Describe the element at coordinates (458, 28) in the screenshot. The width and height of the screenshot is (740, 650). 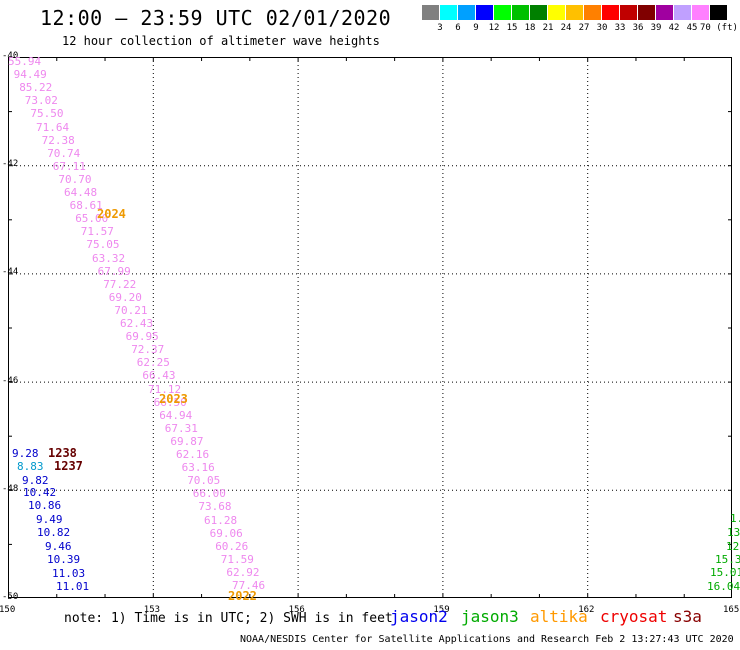
I see `scale-label: 6` at that location.